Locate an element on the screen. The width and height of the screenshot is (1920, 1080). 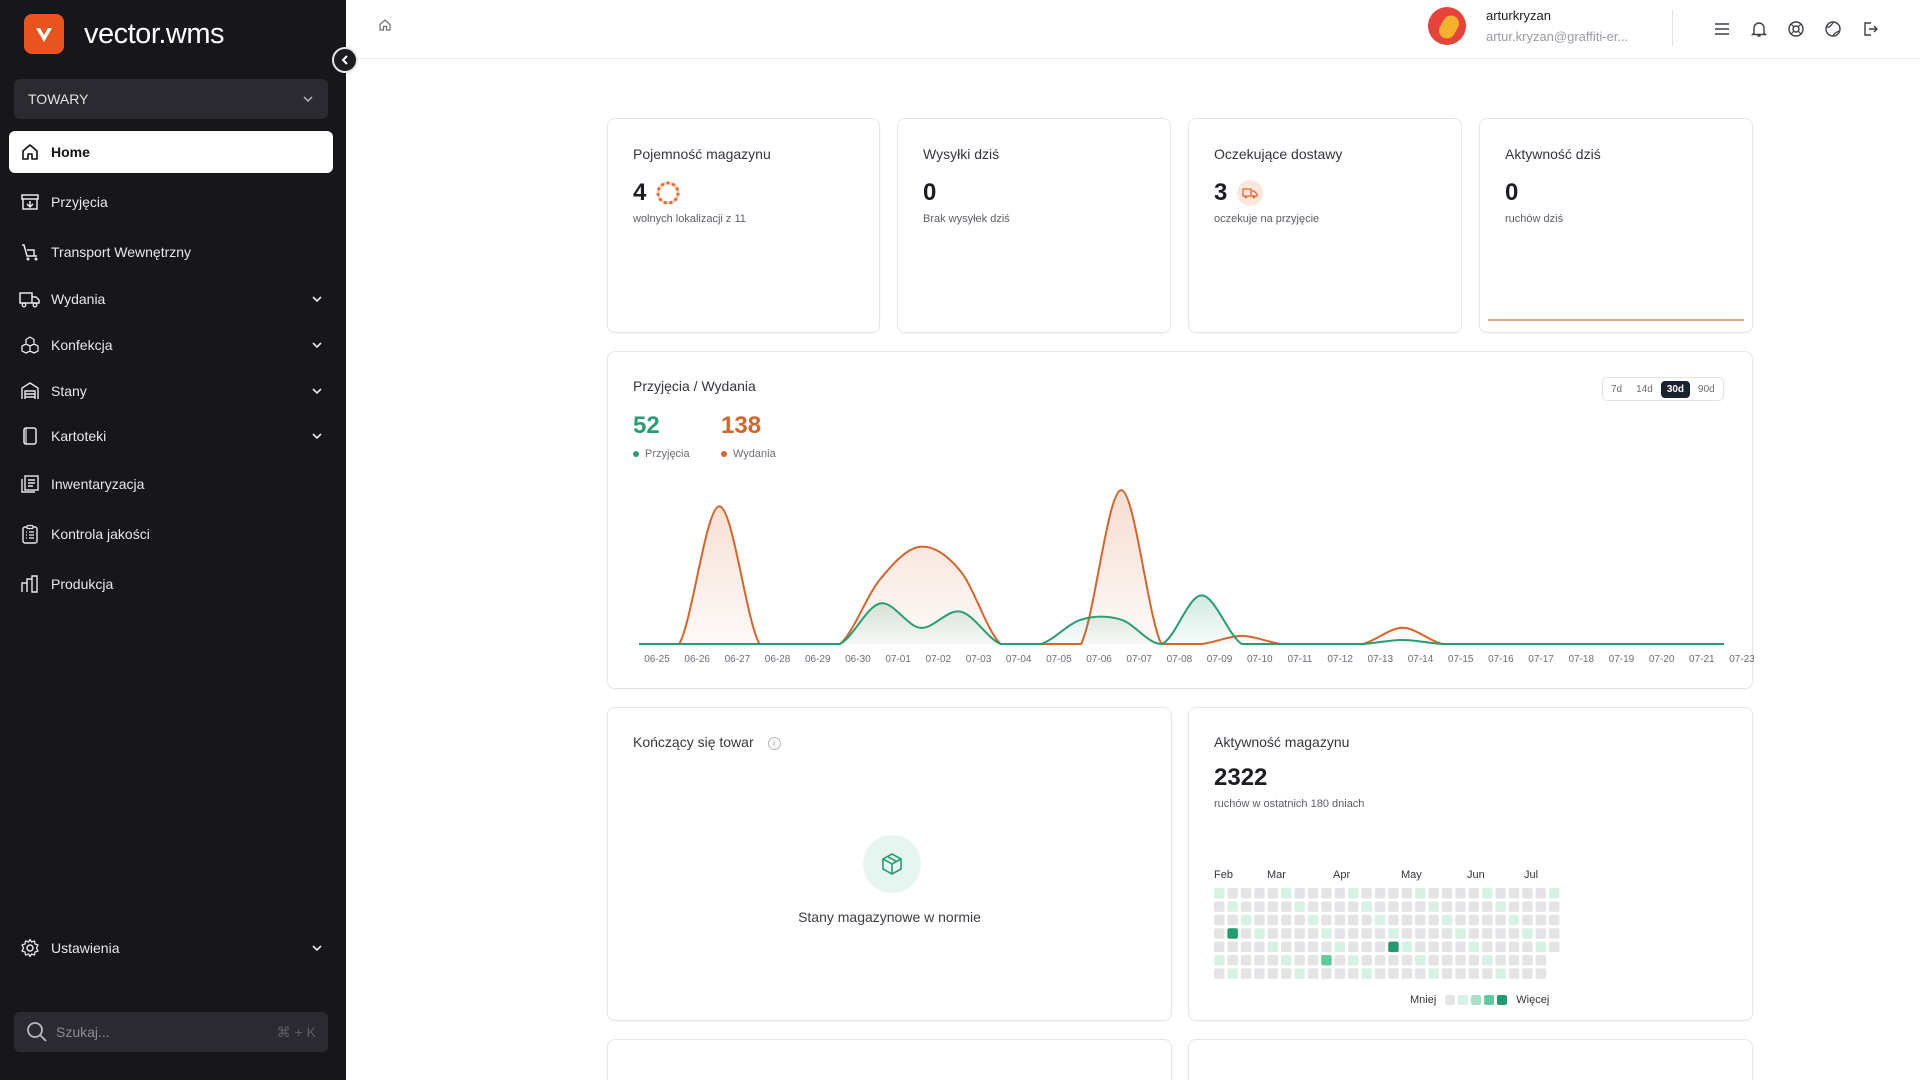
logo: vector.wms is located at coordinates (124, 34).